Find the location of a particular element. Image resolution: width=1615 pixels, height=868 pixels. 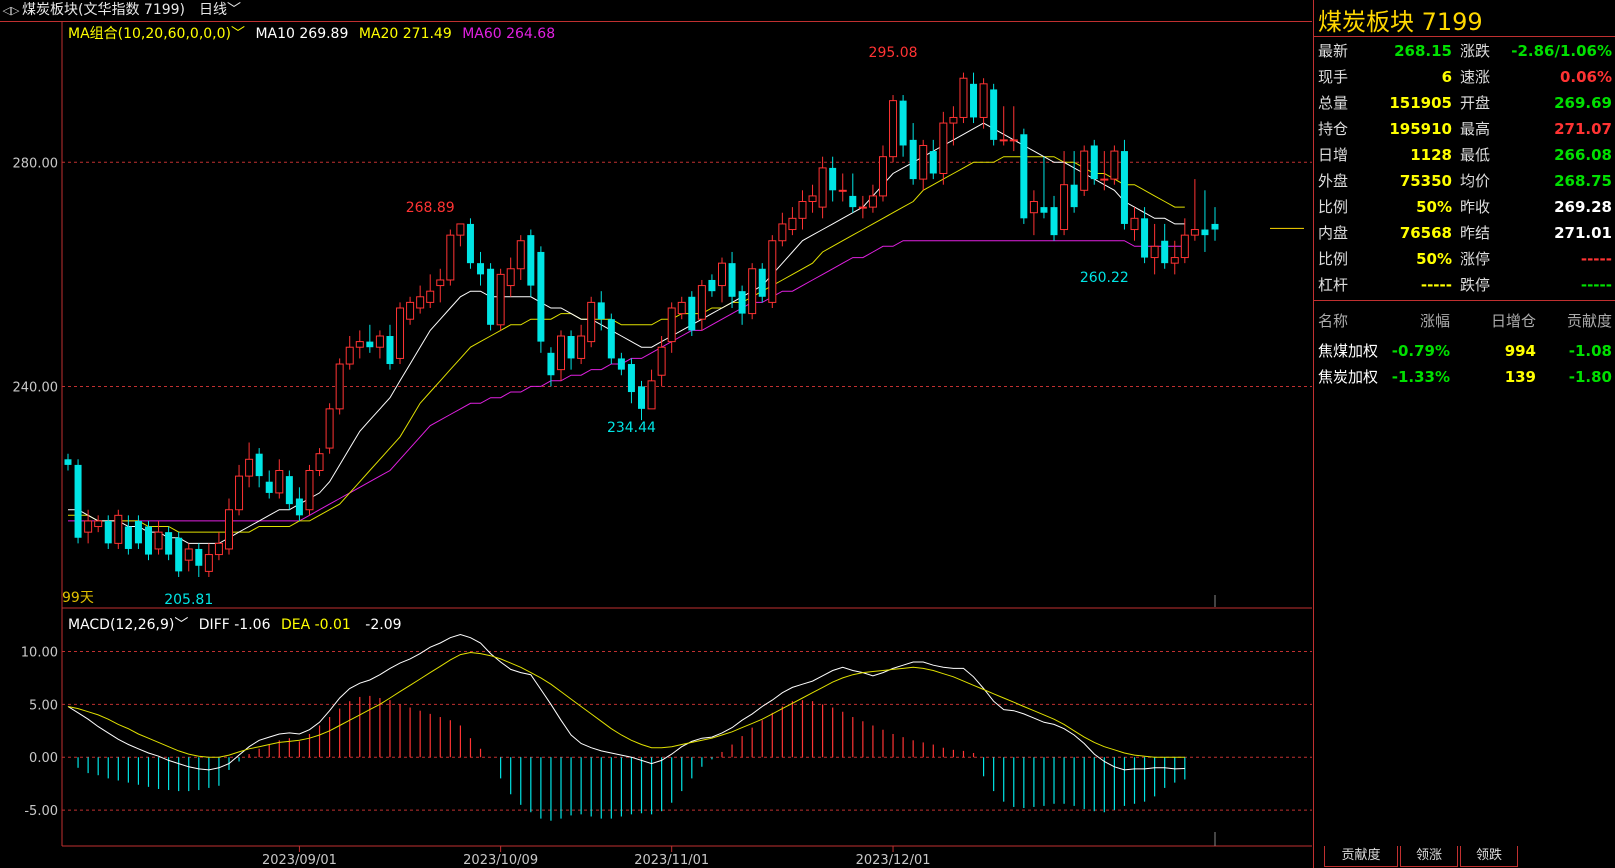

quote-label: 最低 is located at coordinates (1475, 155).